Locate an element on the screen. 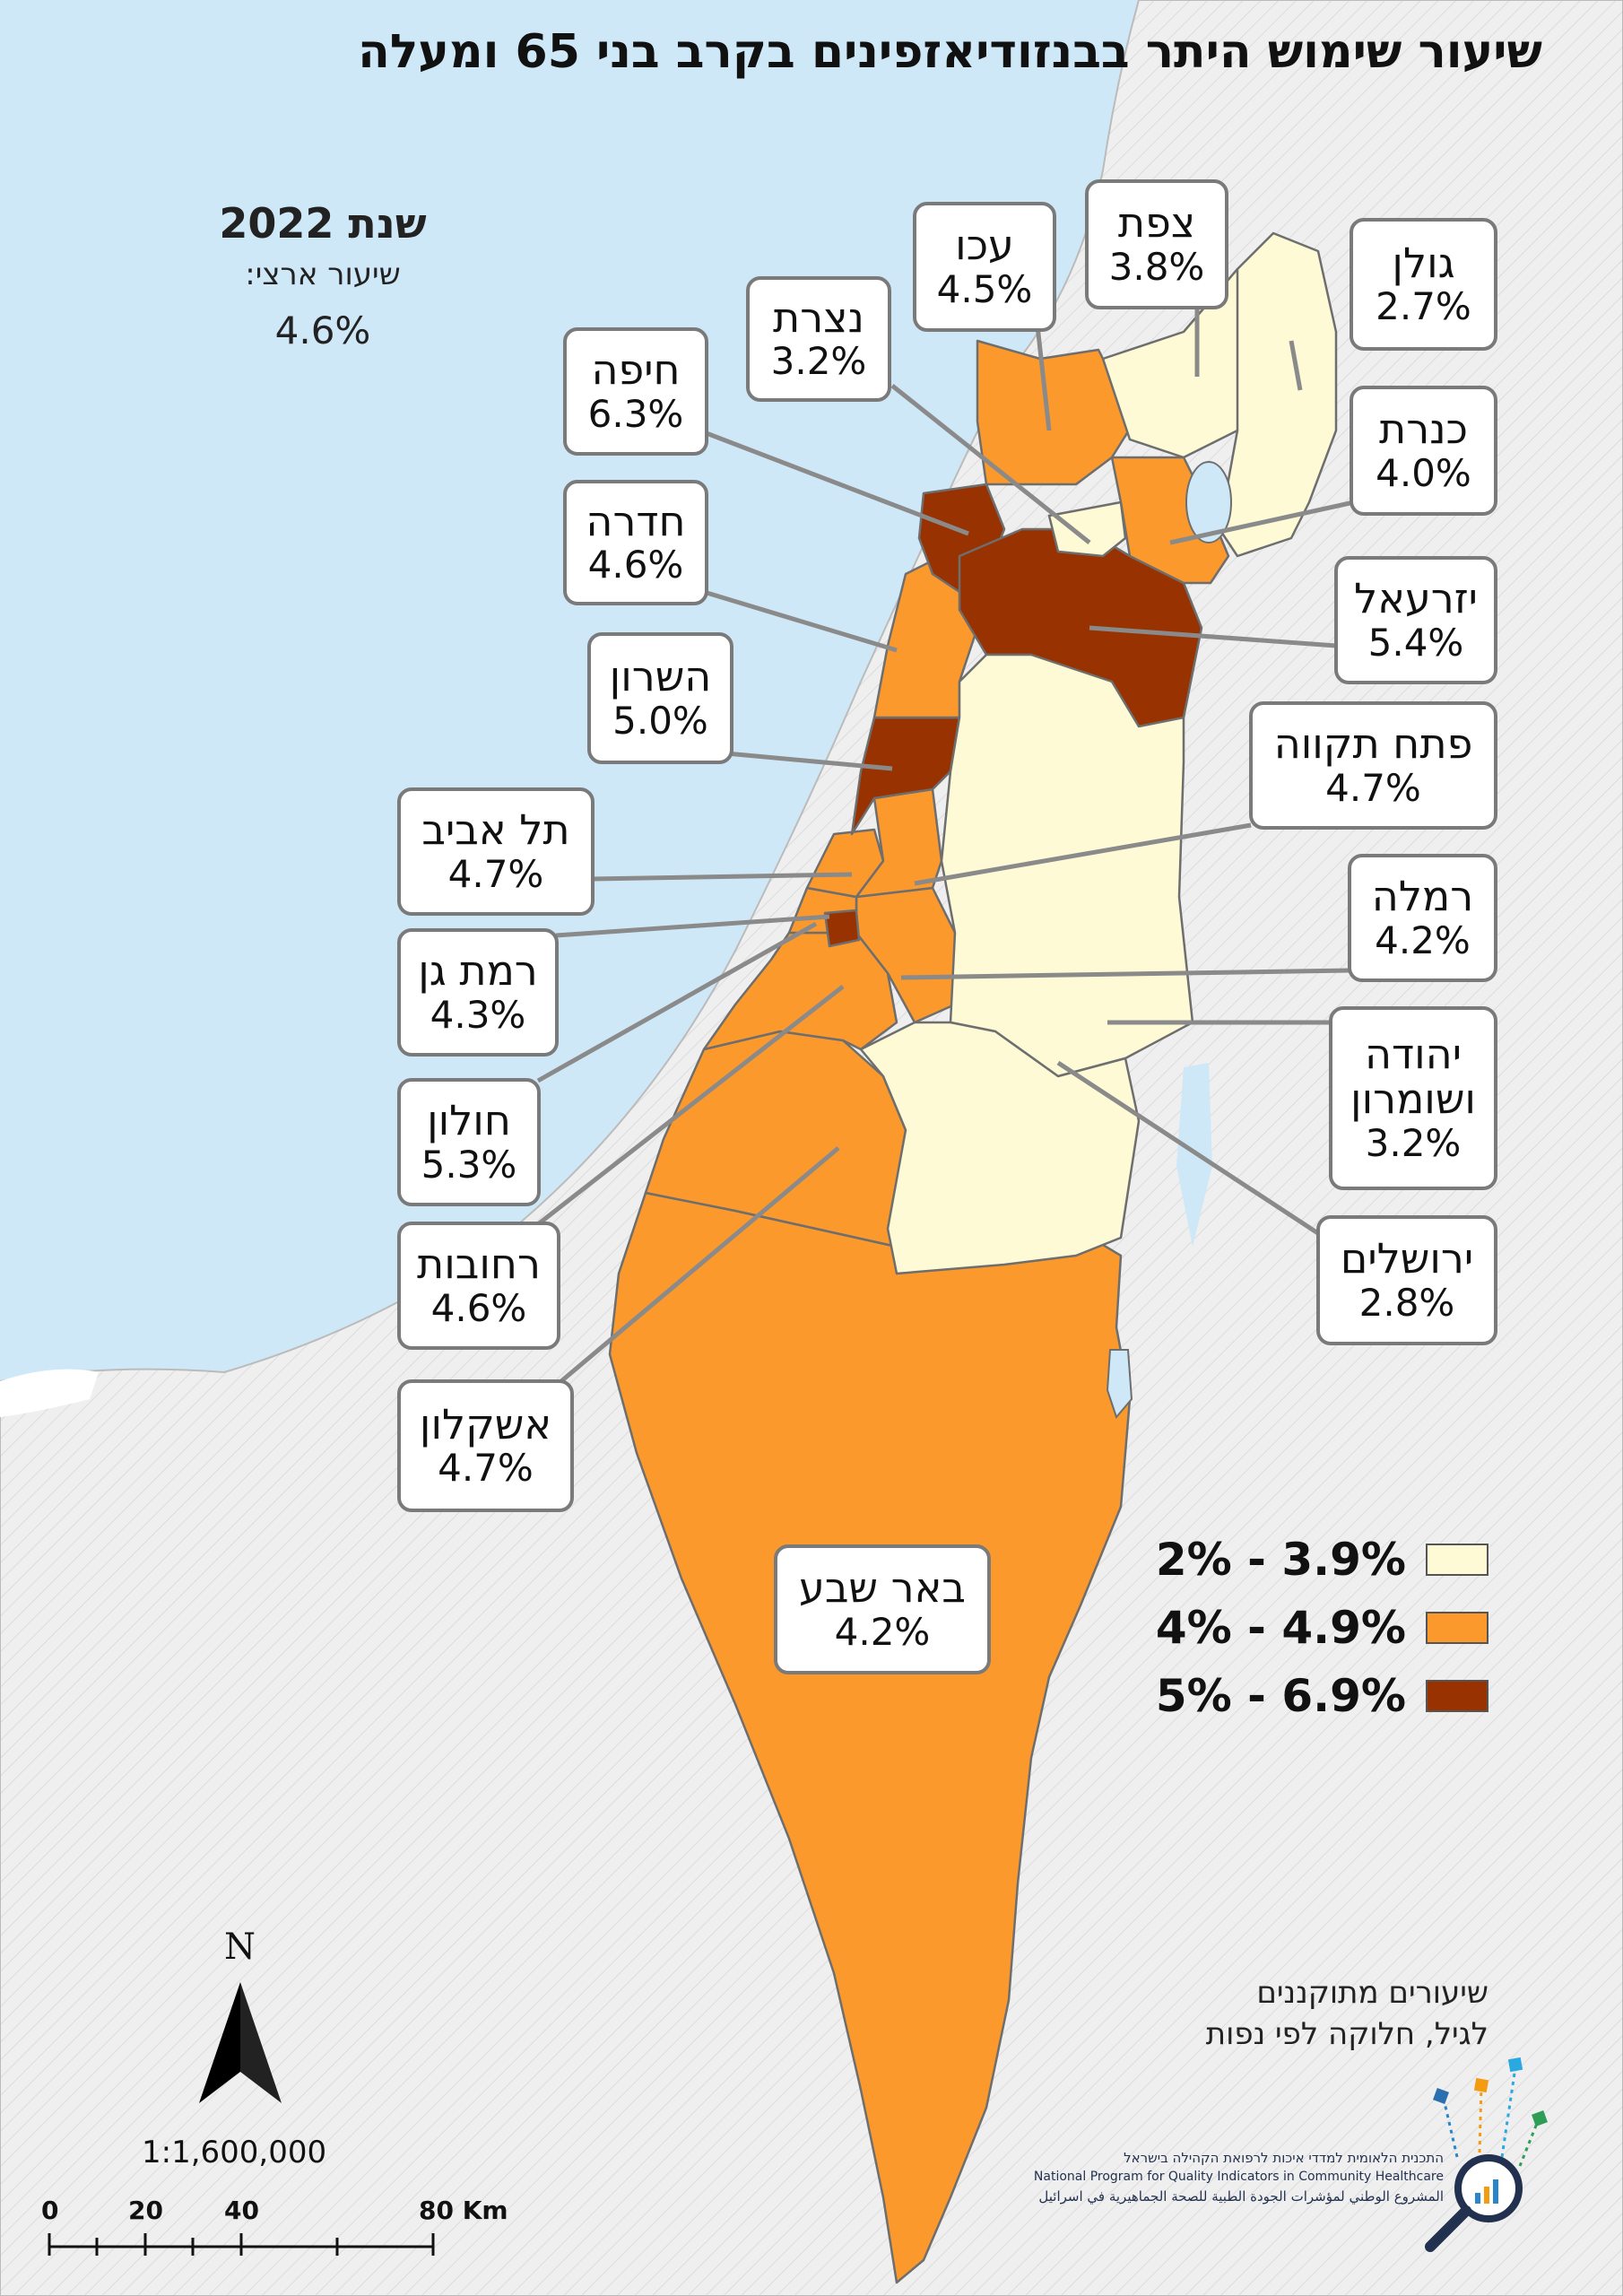  district-name: באר שבע is located at coordinates (882, 1588).